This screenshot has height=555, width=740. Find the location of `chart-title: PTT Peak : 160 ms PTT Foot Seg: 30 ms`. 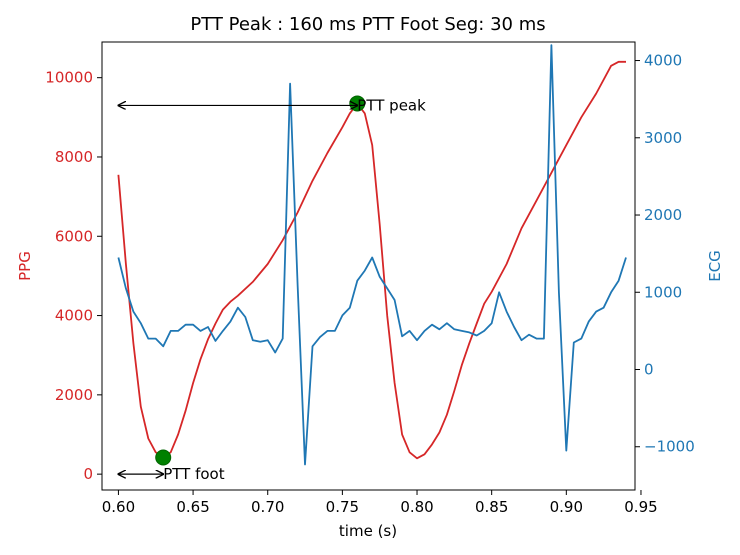

chart-title: PTT Peak : 160 ms PTT Foot Seg: 30 ms is located at coordinates (367, 24).